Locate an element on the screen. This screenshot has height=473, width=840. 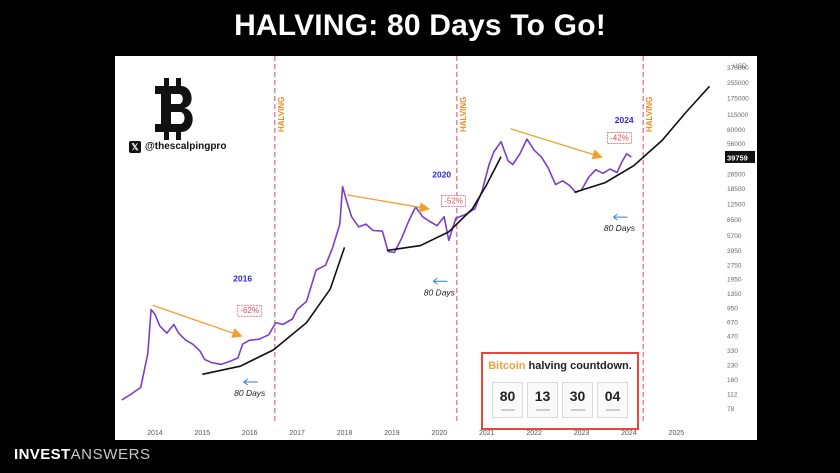
y-tick-label: 470 is located at coordinates (732, 337).